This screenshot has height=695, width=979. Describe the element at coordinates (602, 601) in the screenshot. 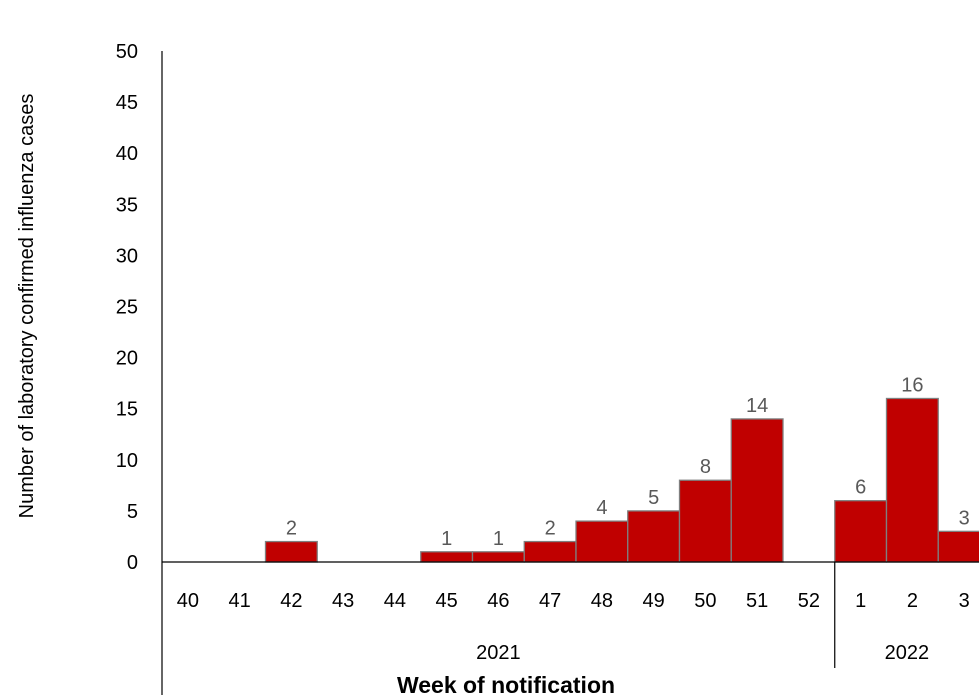

I see `x-tick-label: 48` at that location.